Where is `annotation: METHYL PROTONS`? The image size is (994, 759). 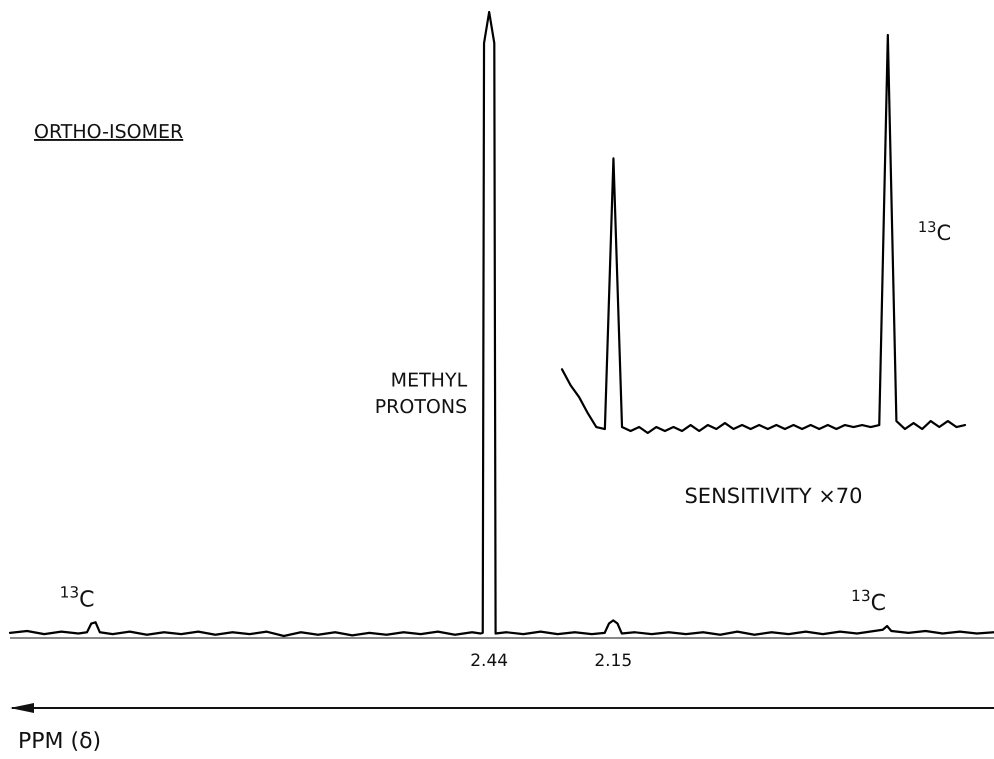
annotation: METHYL PROTONS is located at coordinates (421, 393).